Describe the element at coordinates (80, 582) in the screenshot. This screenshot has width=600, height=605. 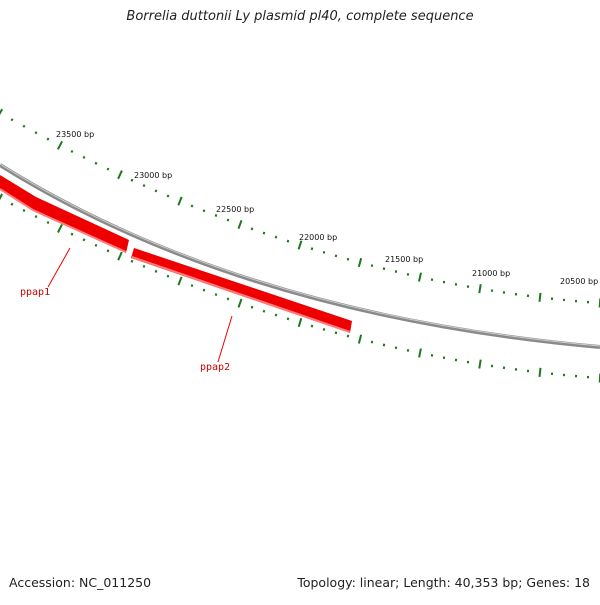
I see `accession-text: Accession: NC_011250` at that location.